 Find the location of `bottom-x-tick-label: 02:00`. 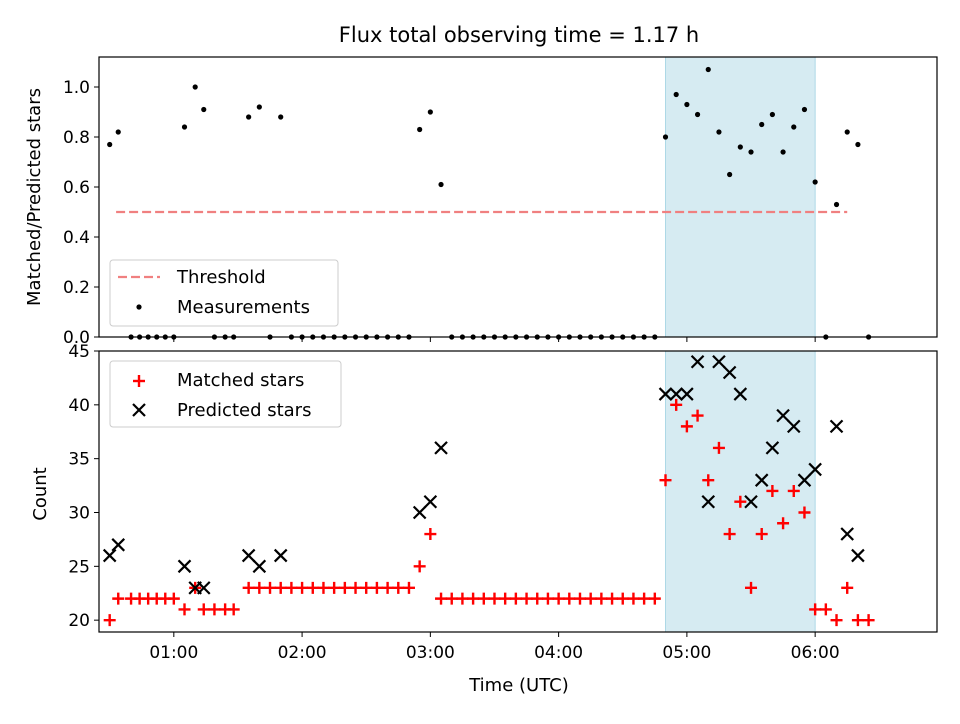

bottom-x-tick-label: 02:00 is located at coordinates (302, 653).